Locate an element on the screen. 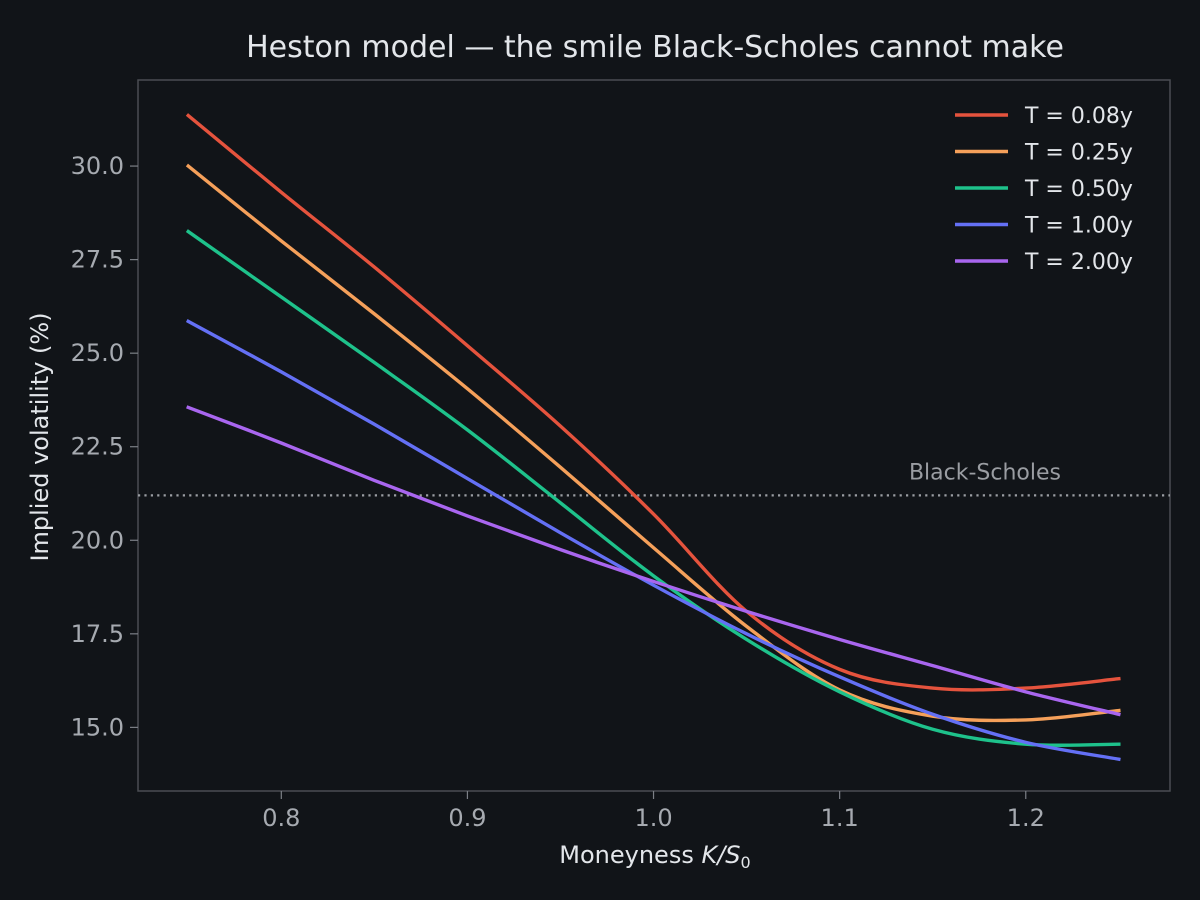 The height and width of the screenshot is (900, 1200). y-tick-label: 22.5 is located at coordinates (97, 447).